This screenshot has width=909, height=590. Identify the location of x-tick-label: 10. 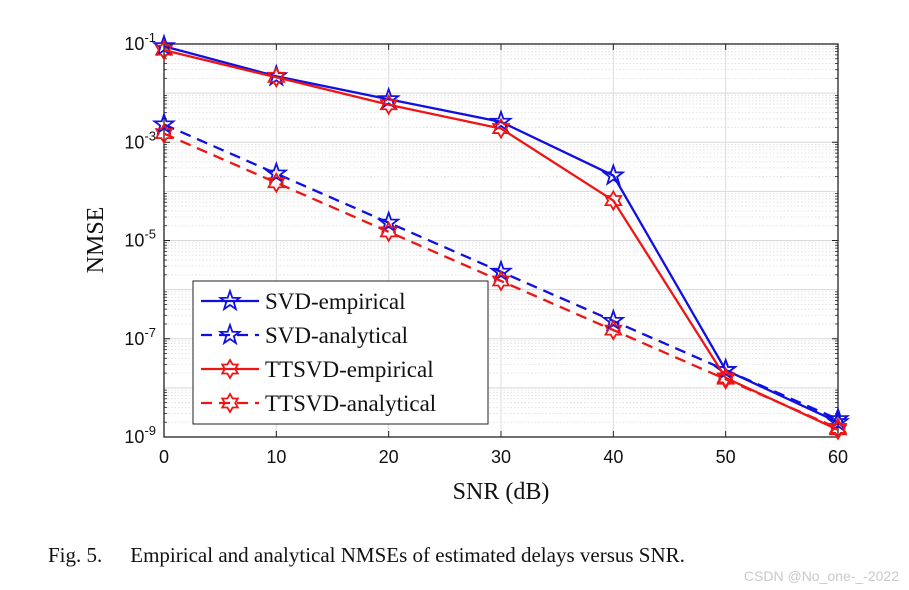
(276, 457).